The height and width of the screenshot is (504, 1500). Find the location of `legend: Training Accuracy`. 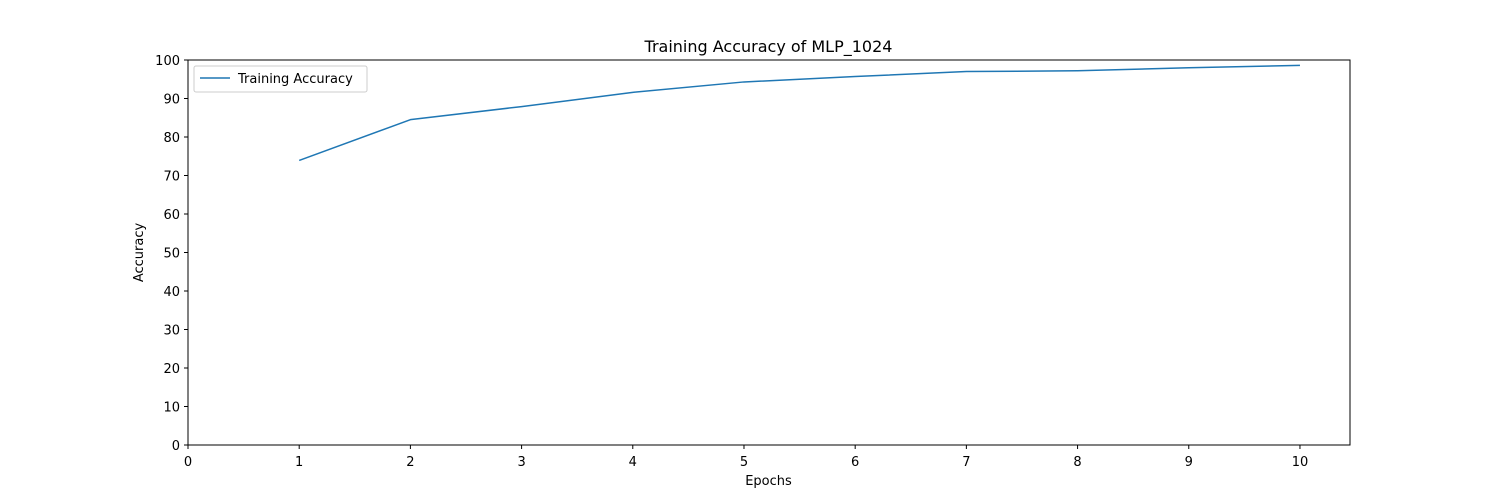

legend: Training Accuracy is located at coordinates (280, 79).